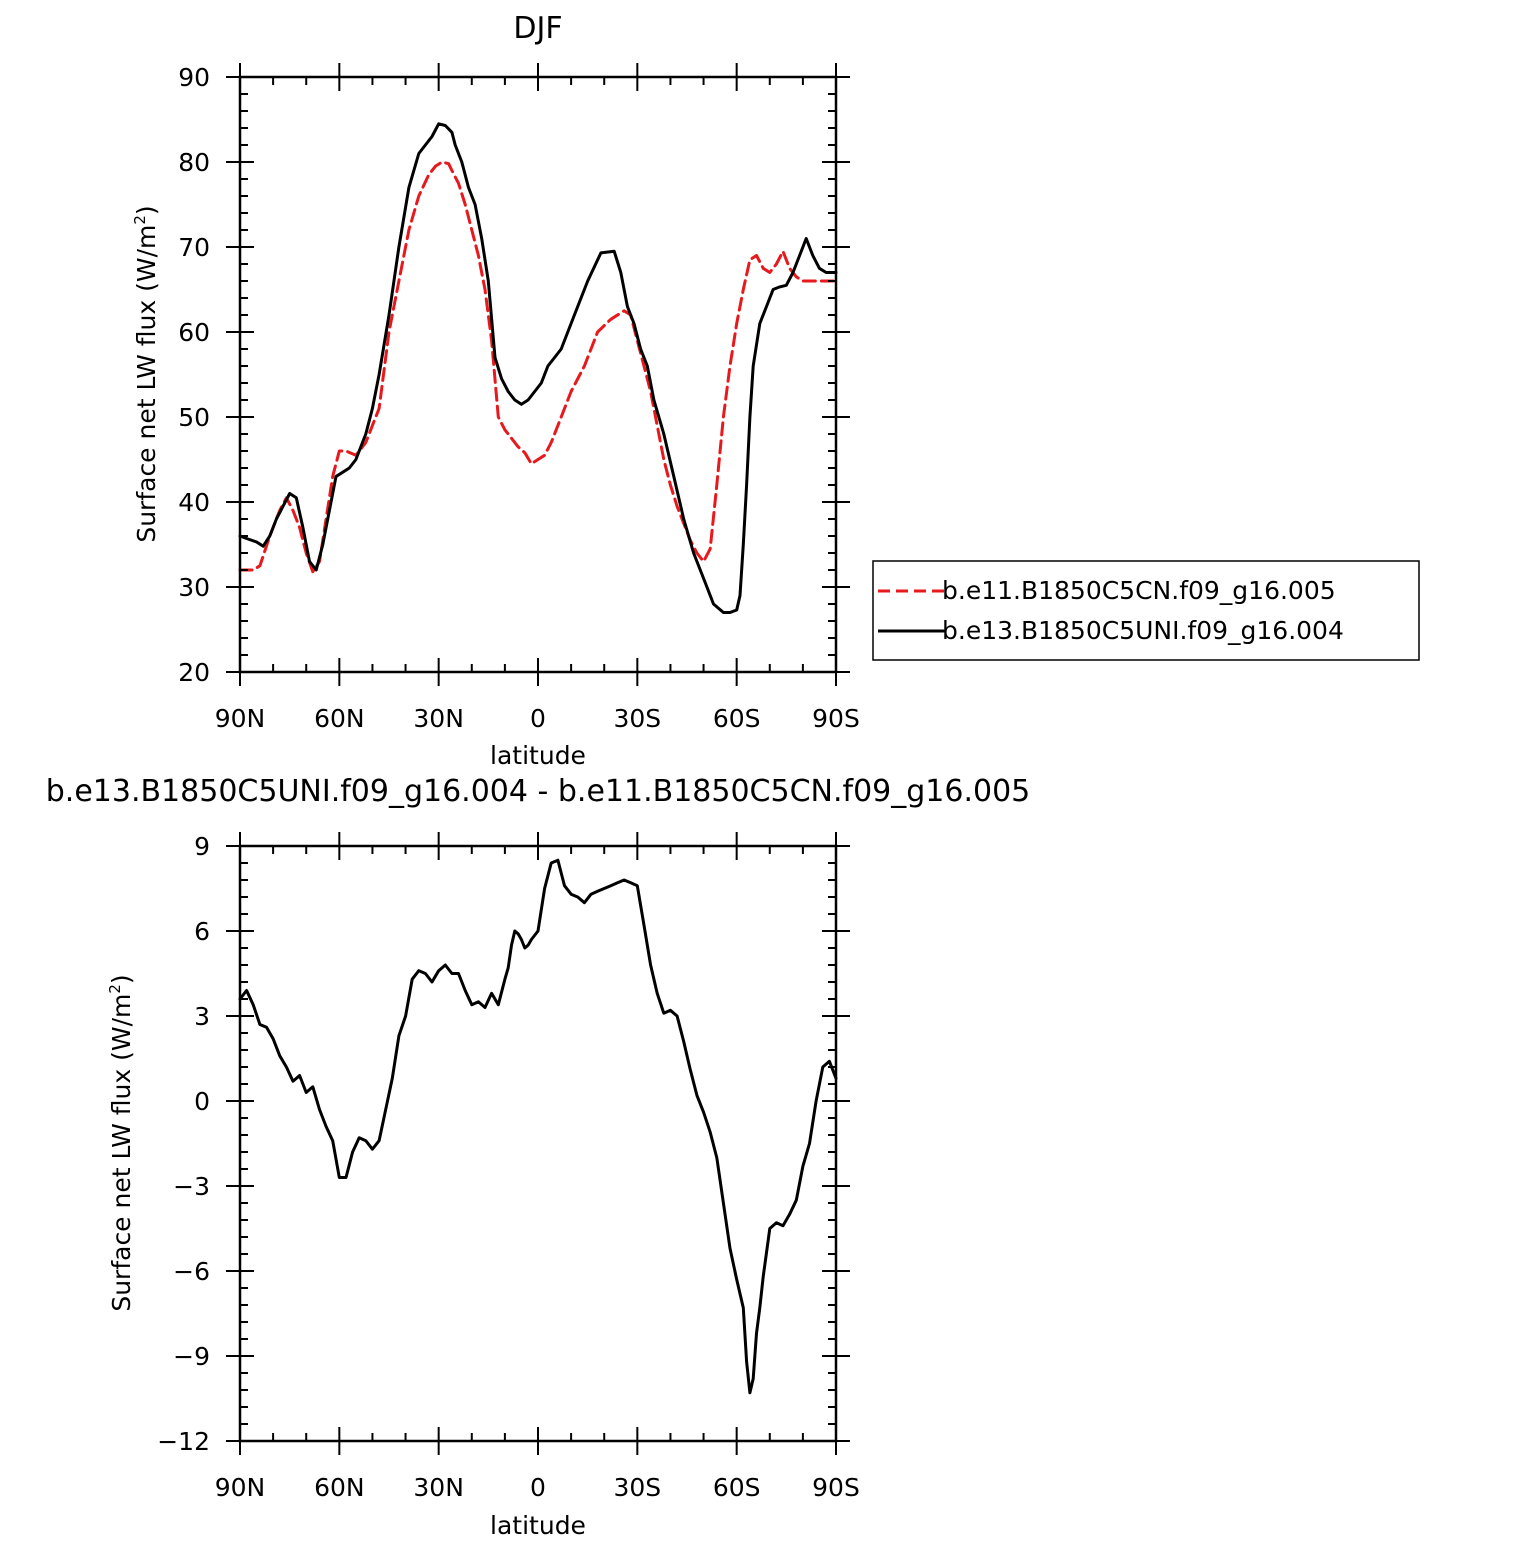 The height and width of the screenshot is (1547, 1527). Describe the element at coordinates (836, 718) in the screenshot. I see `top-x-tick-label: 90S` at that location.